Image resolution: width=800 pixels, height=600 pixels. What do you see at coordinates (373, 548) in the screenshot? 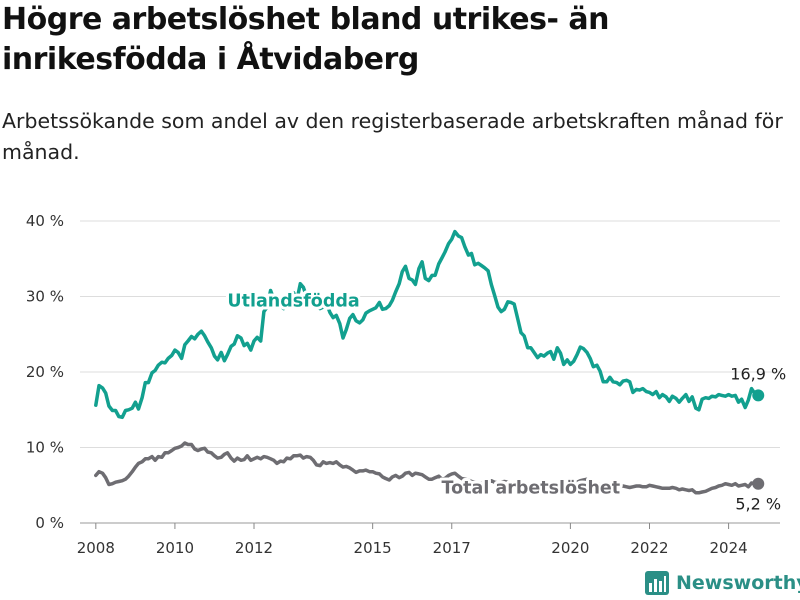
I see `x-tick-label: 2015` at bounding box center [373, 548].